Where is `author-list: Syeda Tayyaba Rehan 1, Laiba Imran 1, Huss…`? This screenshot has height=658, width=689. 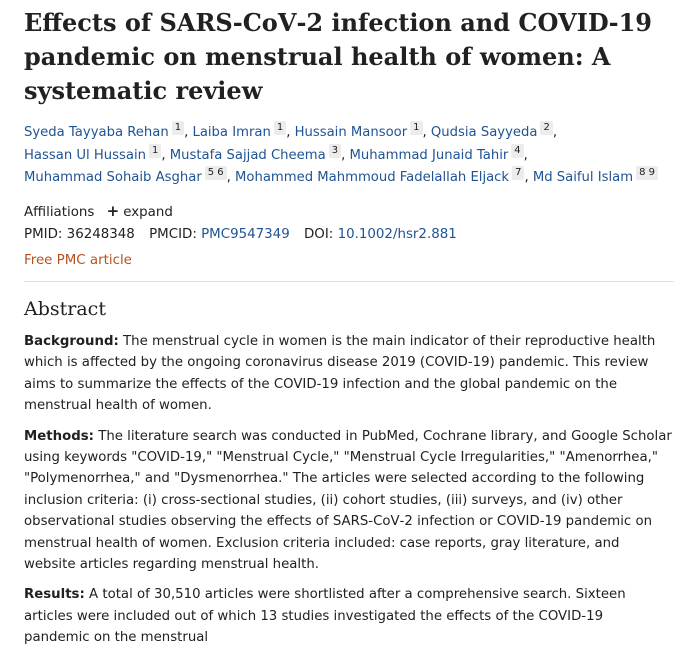 author-list: Syeda Tayyaba Rehan 1, Laiba Imran 1, Huss… is located at coordinates (346, 155).